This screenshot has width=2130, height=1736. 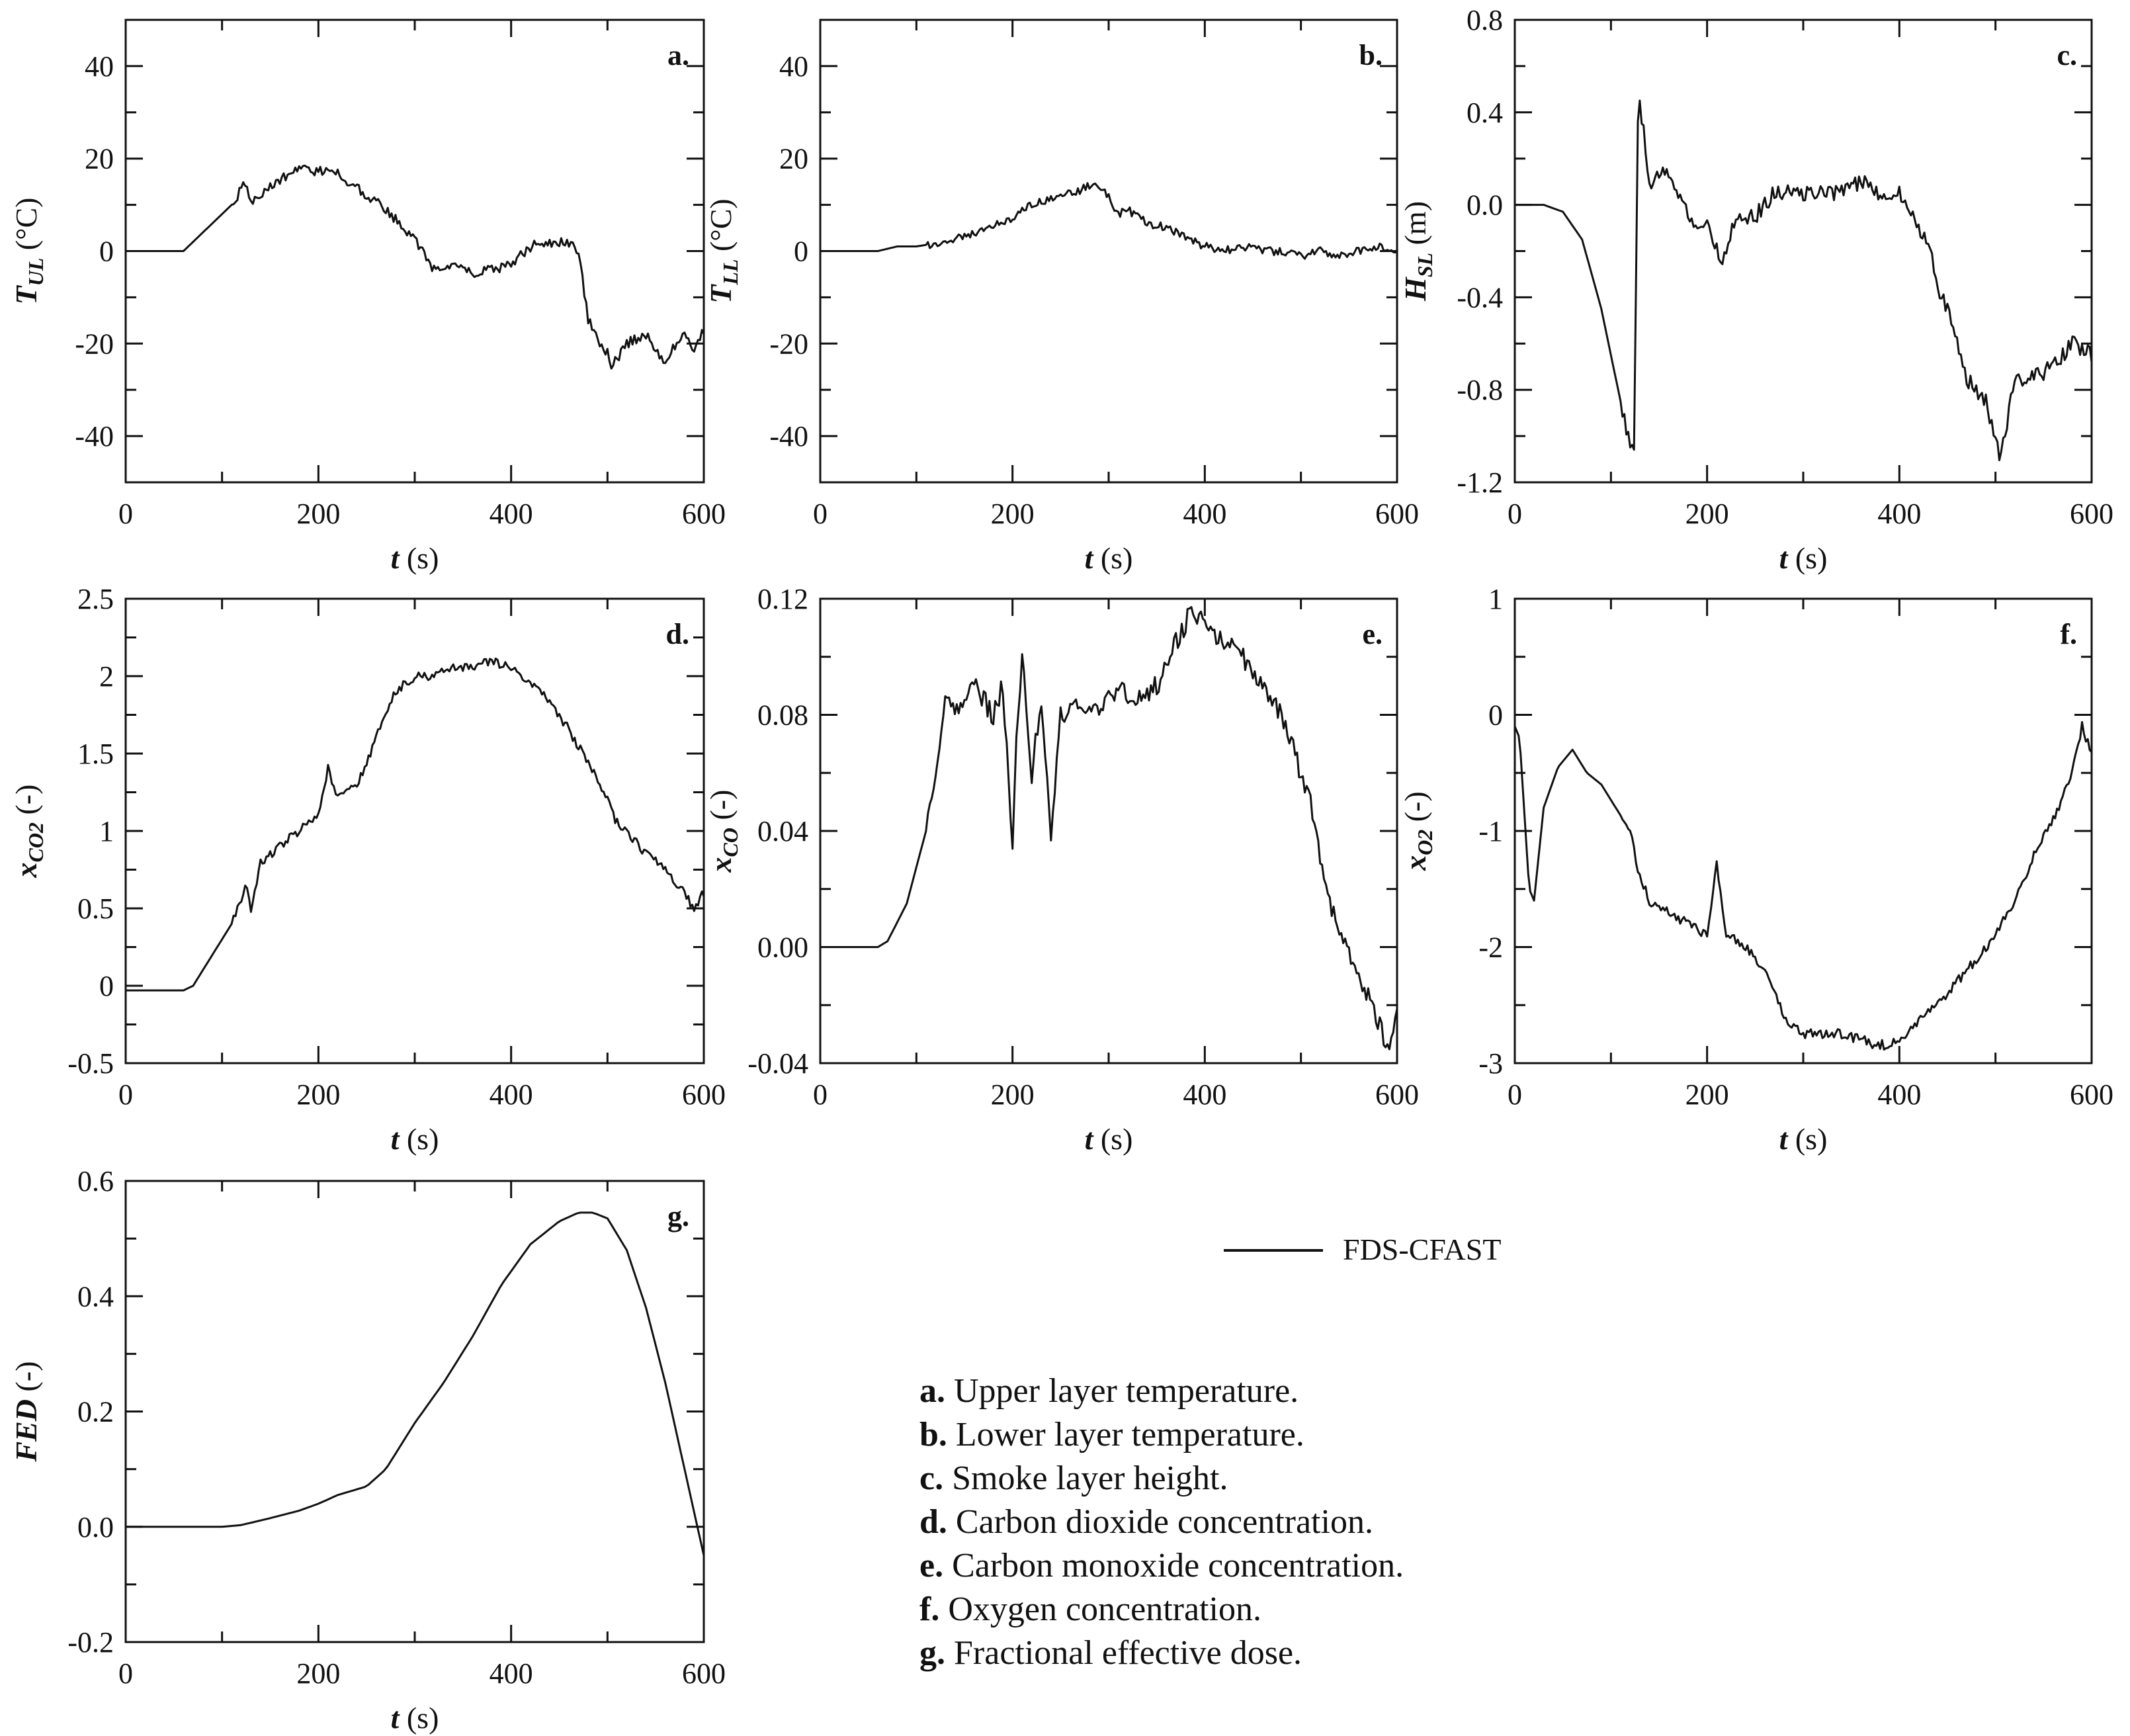 What do you see at coordinates (1417, 831) in the screenshot?
I see `y-axis-title: xO2 (-)` at bounding box center [1417, 831].